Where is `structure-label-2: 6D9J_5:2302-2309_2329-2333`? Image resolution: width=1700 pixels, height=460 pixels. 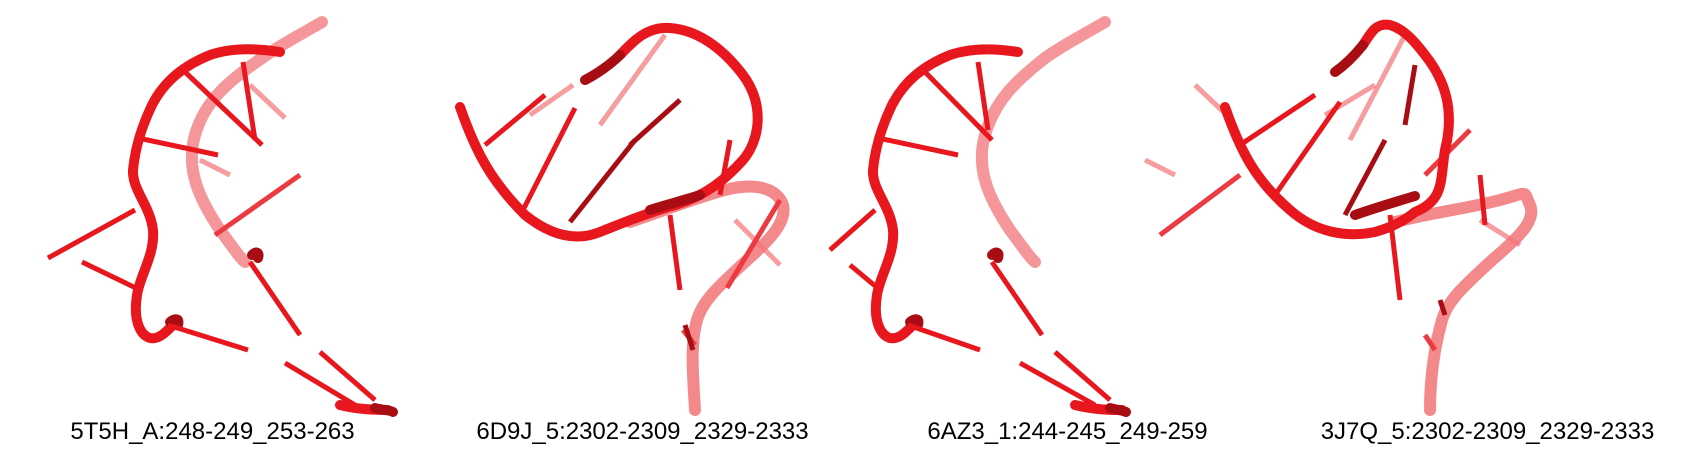 structure-label-2: 6D9J_5:2302-2309_2329-2333 is located at coordinates (642, 431).